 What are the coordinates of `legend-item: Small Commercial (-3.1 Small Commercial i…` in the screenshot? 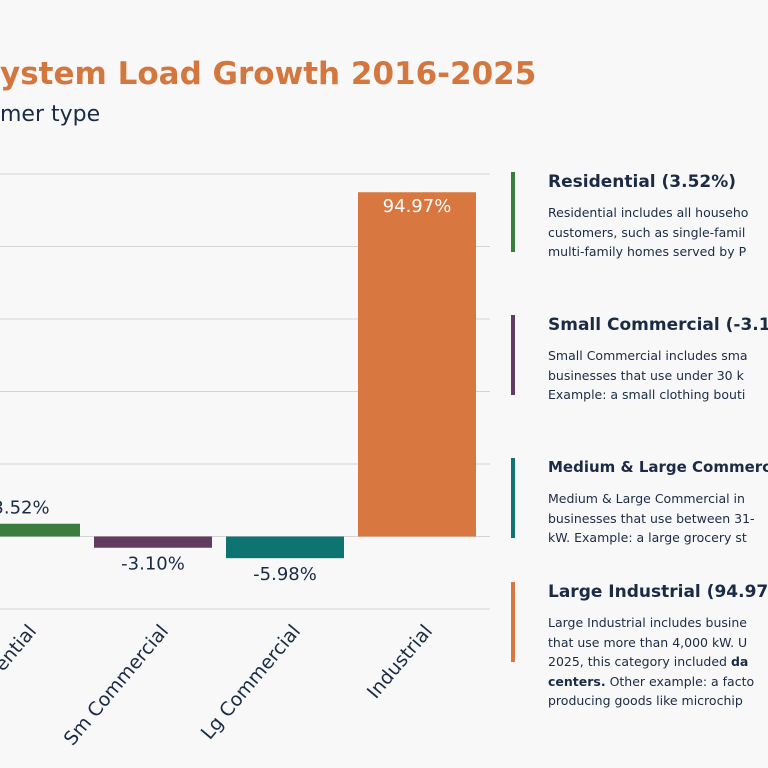 It's located at (639, 365).